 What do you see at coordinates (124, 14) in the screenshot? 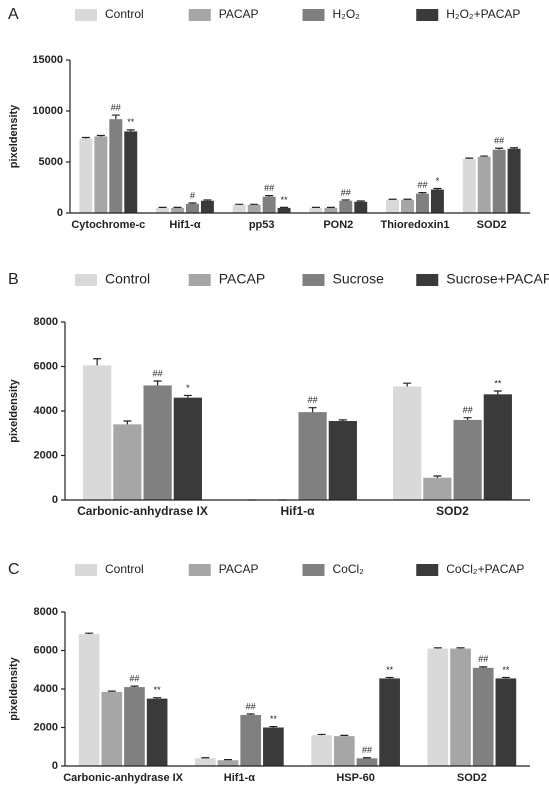
I see `legend-label: Control` at bounding box center [124, 14].